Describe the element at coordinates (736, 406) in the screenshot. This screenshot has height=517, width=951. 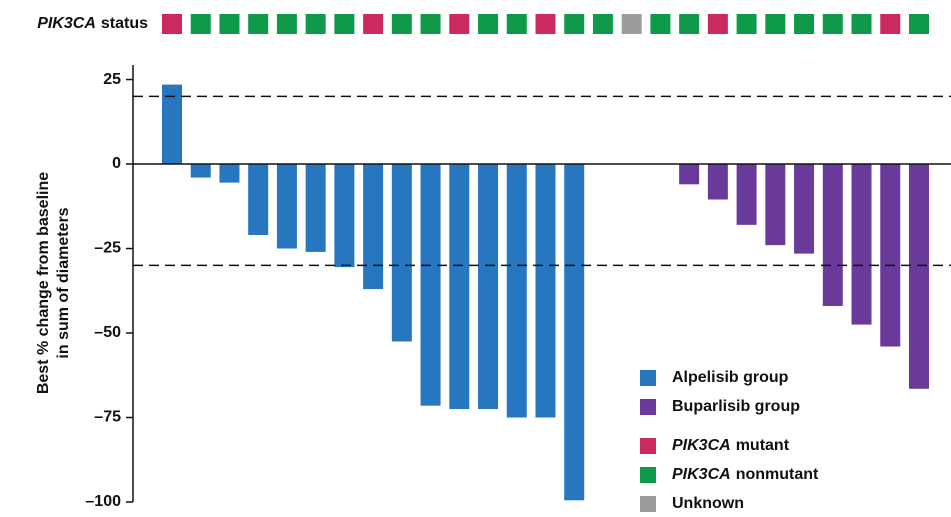
I see `legend-label: Buparlisib group` at that location.